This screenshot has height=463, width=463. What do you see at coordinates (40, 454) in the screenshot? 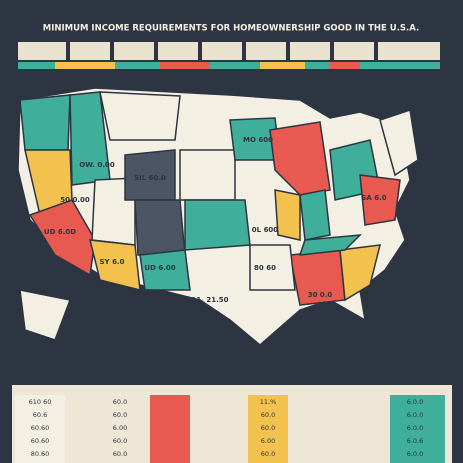
I see `table-cell: 80.60` at bounding box center [40, 454].